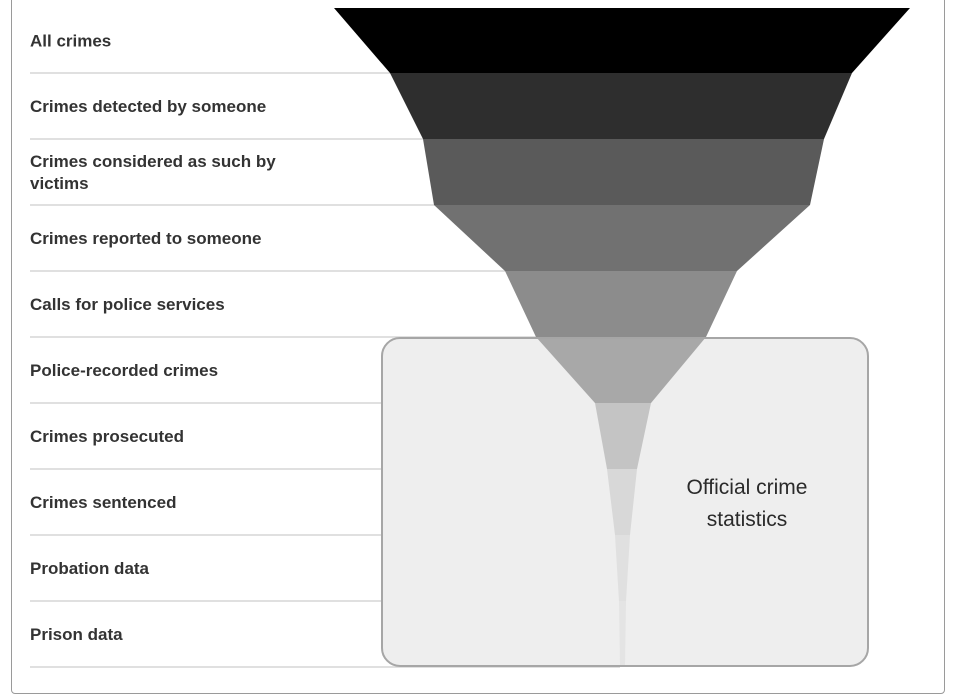 The height and width of the screenshot is (696, 958). I want to click on stage-label-line: Prison data, so click(76, 634).